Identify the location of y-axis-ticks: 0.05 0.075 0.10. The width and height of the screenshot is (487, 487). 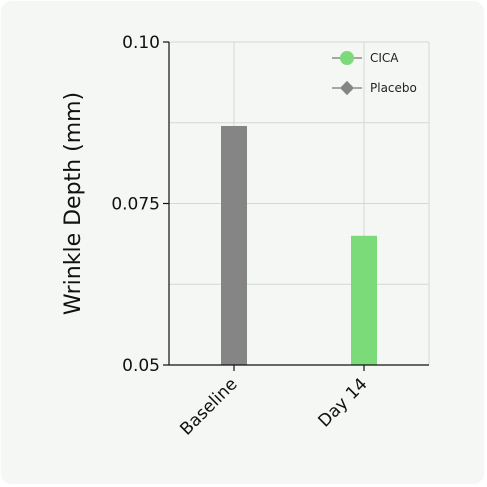
(140, 204).